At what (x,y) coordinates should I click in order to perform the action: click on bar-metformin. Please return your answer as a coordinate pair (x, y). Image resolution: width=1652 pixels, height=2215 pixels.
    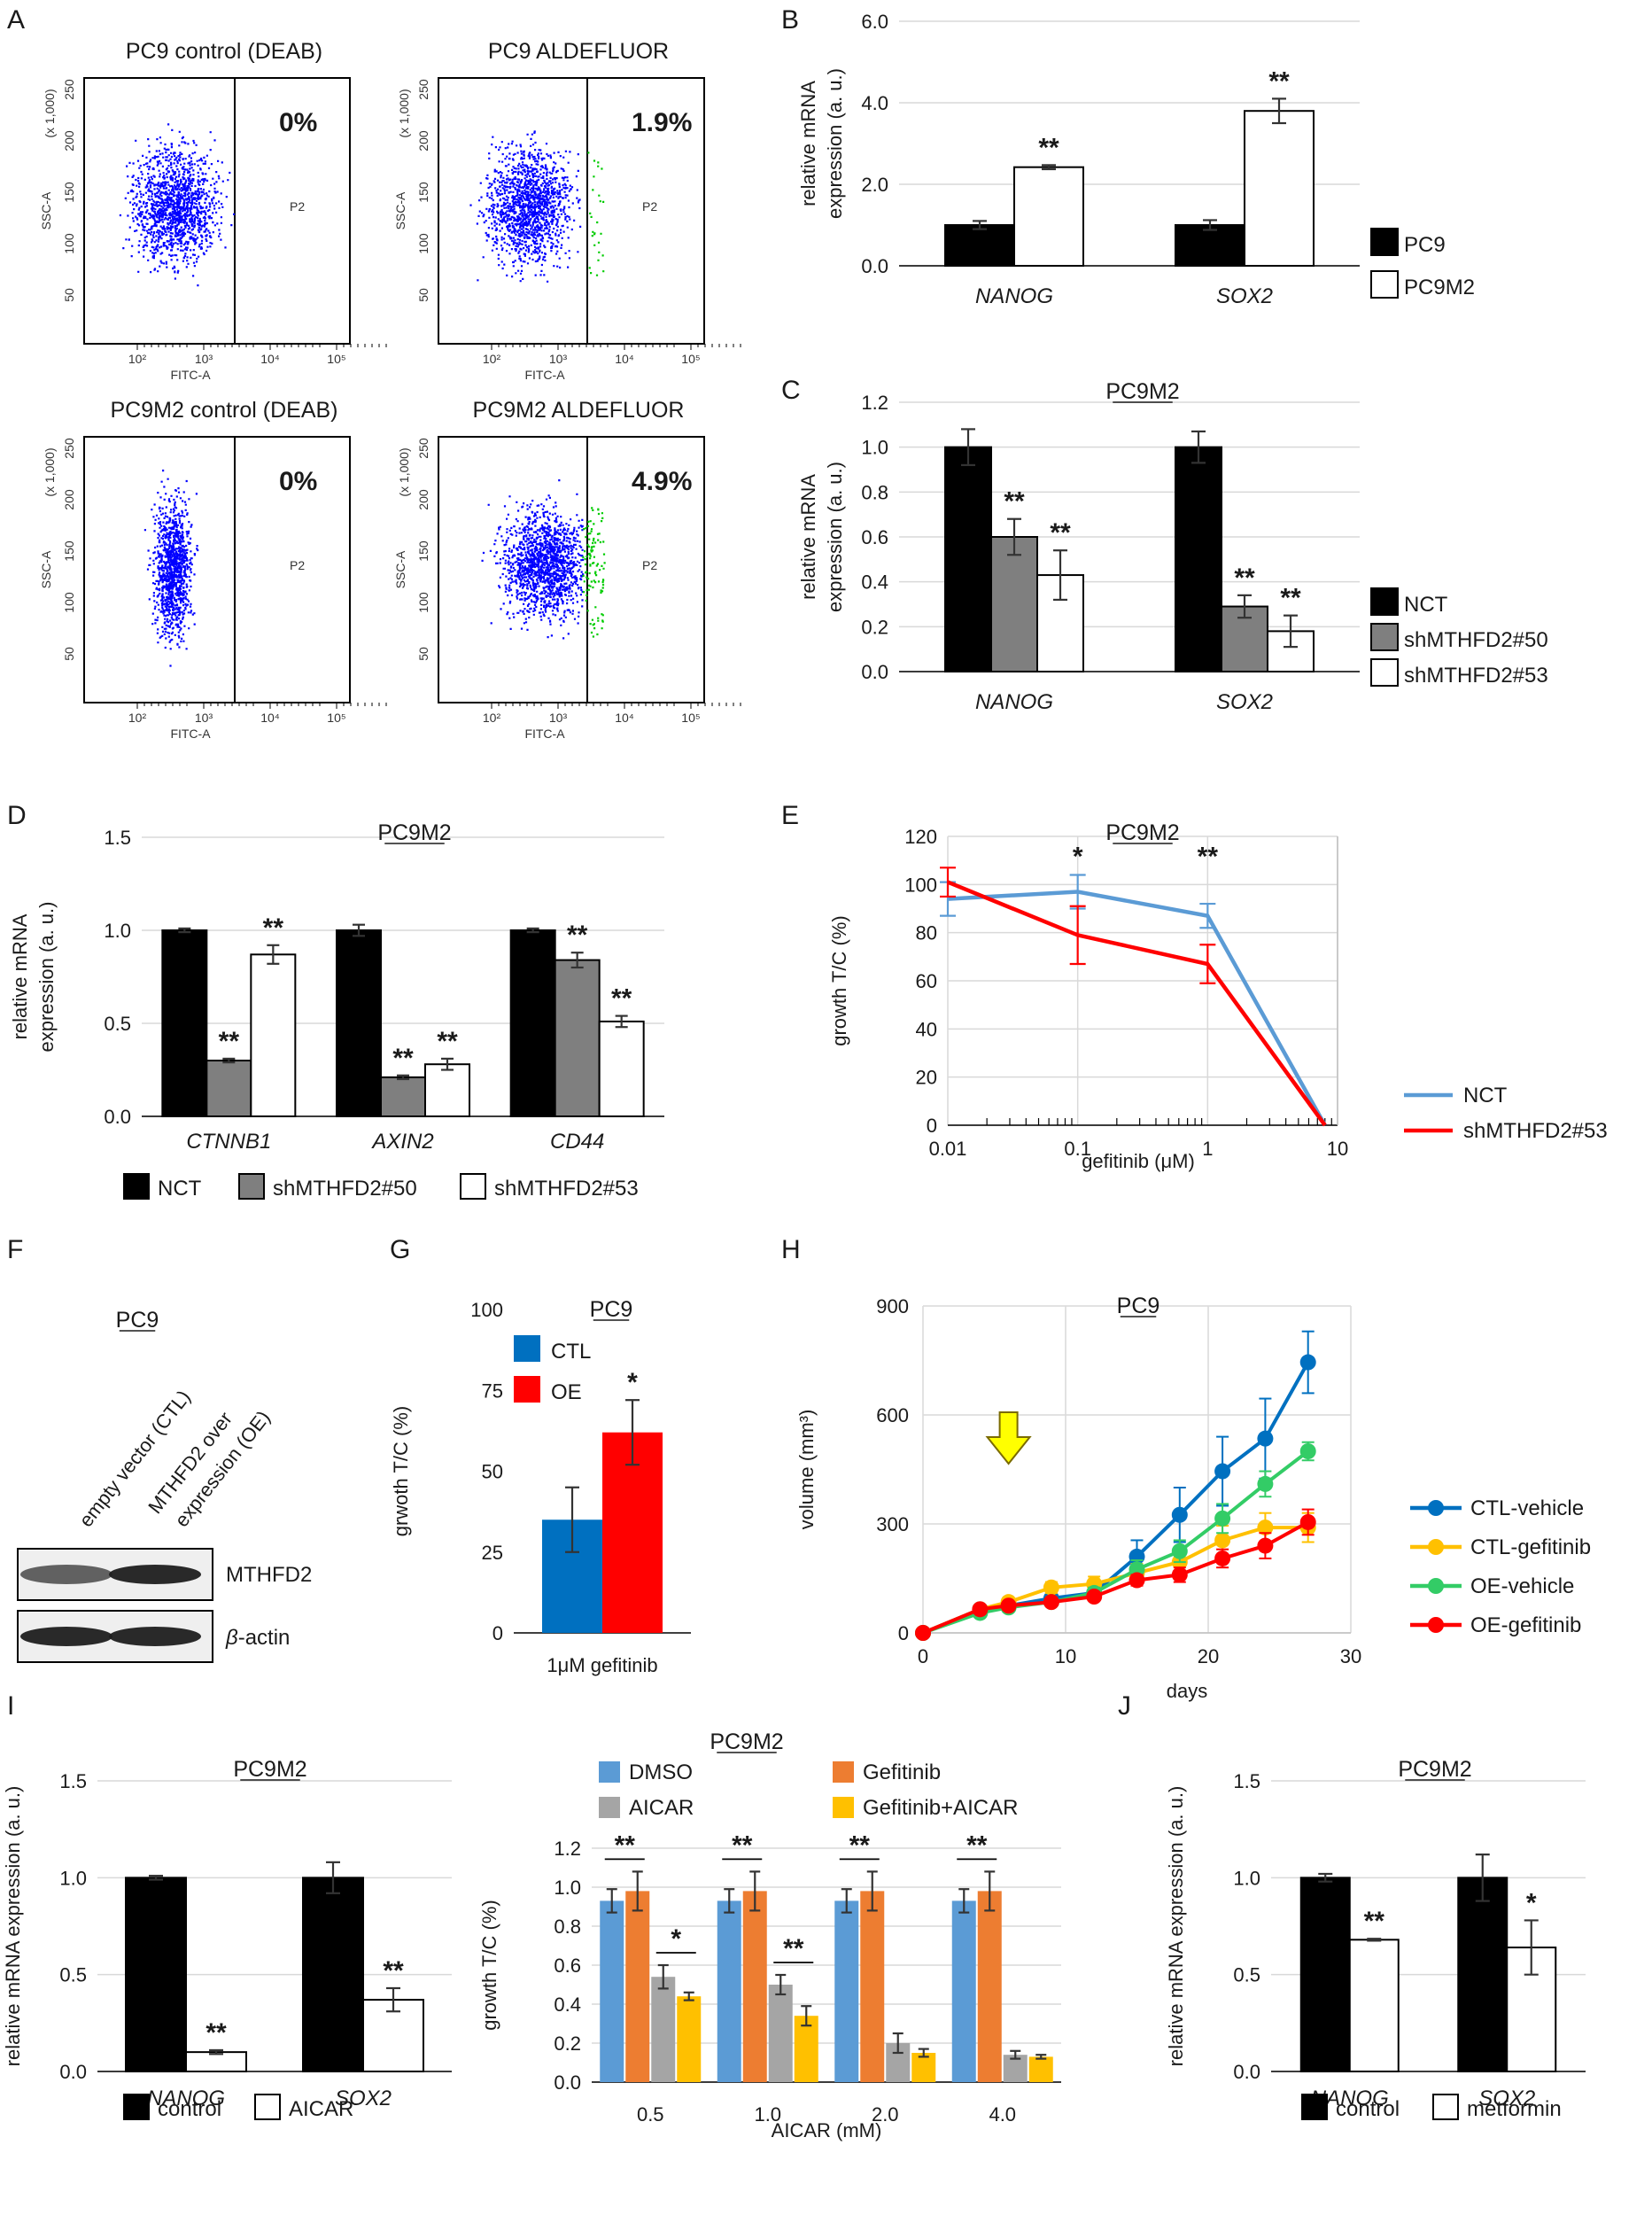
    Looking at the image, I should click on (1531, 2009).